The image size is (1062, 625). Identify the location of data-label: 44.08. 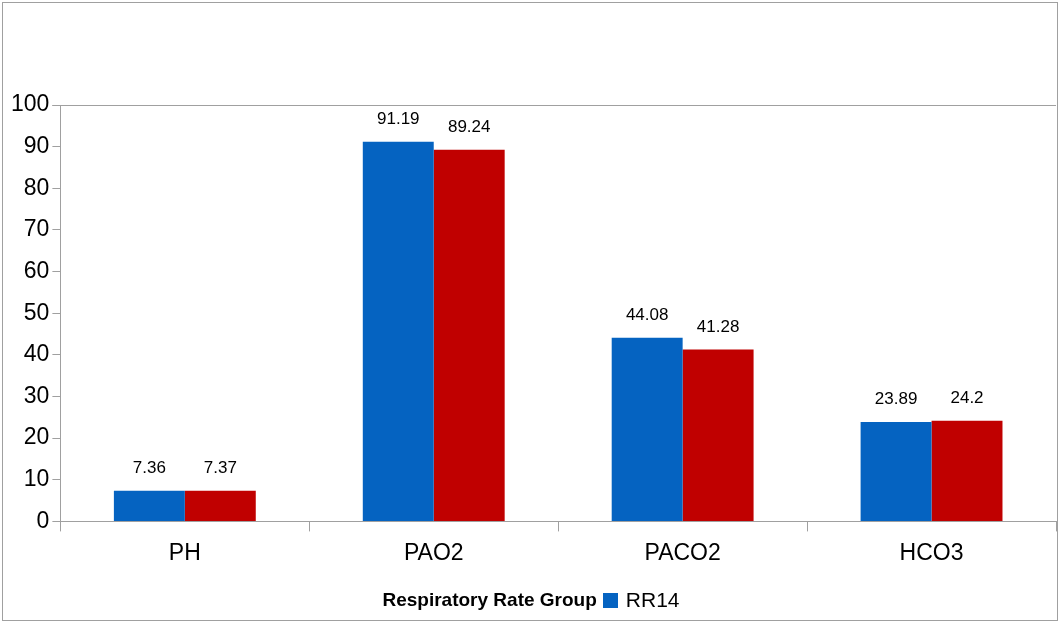
(647, 315).